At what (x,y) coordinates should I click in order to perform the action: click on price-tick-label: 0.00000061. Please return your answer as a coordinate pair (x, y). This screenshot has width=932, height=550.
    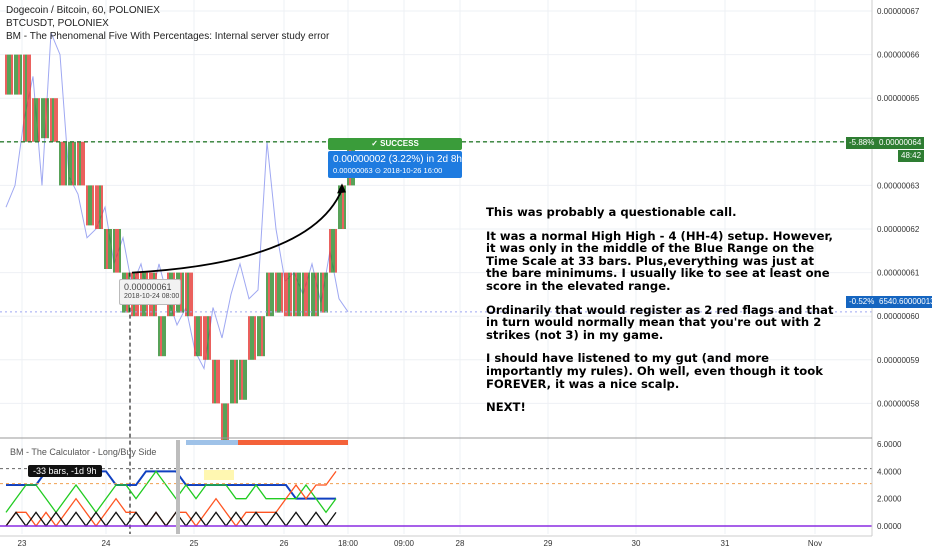
    Looking at the image, I should click on (898, 273).